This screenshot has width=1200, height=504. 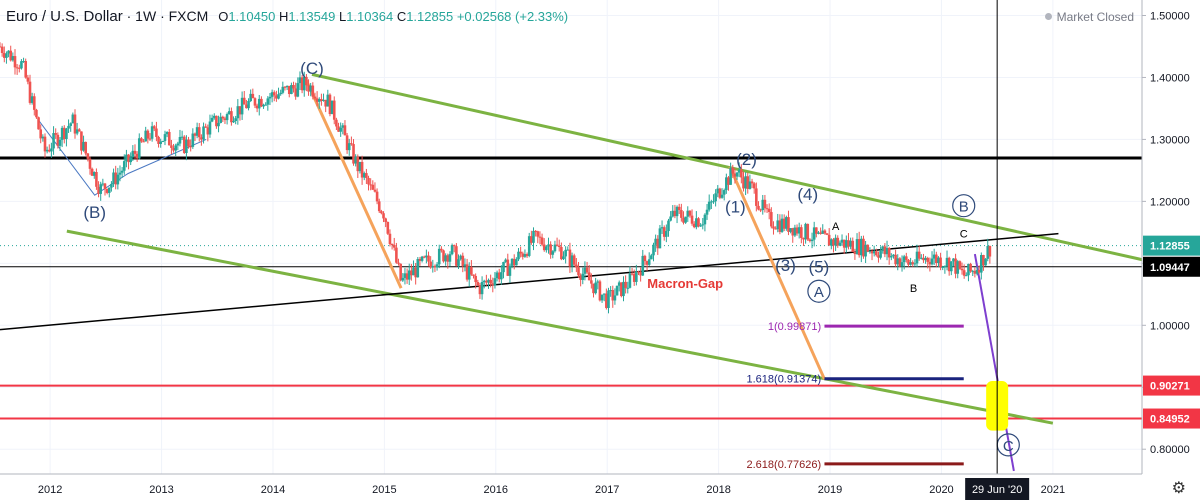 I want to click on time-tick-label: 2021, so click(x=1053, y=490).